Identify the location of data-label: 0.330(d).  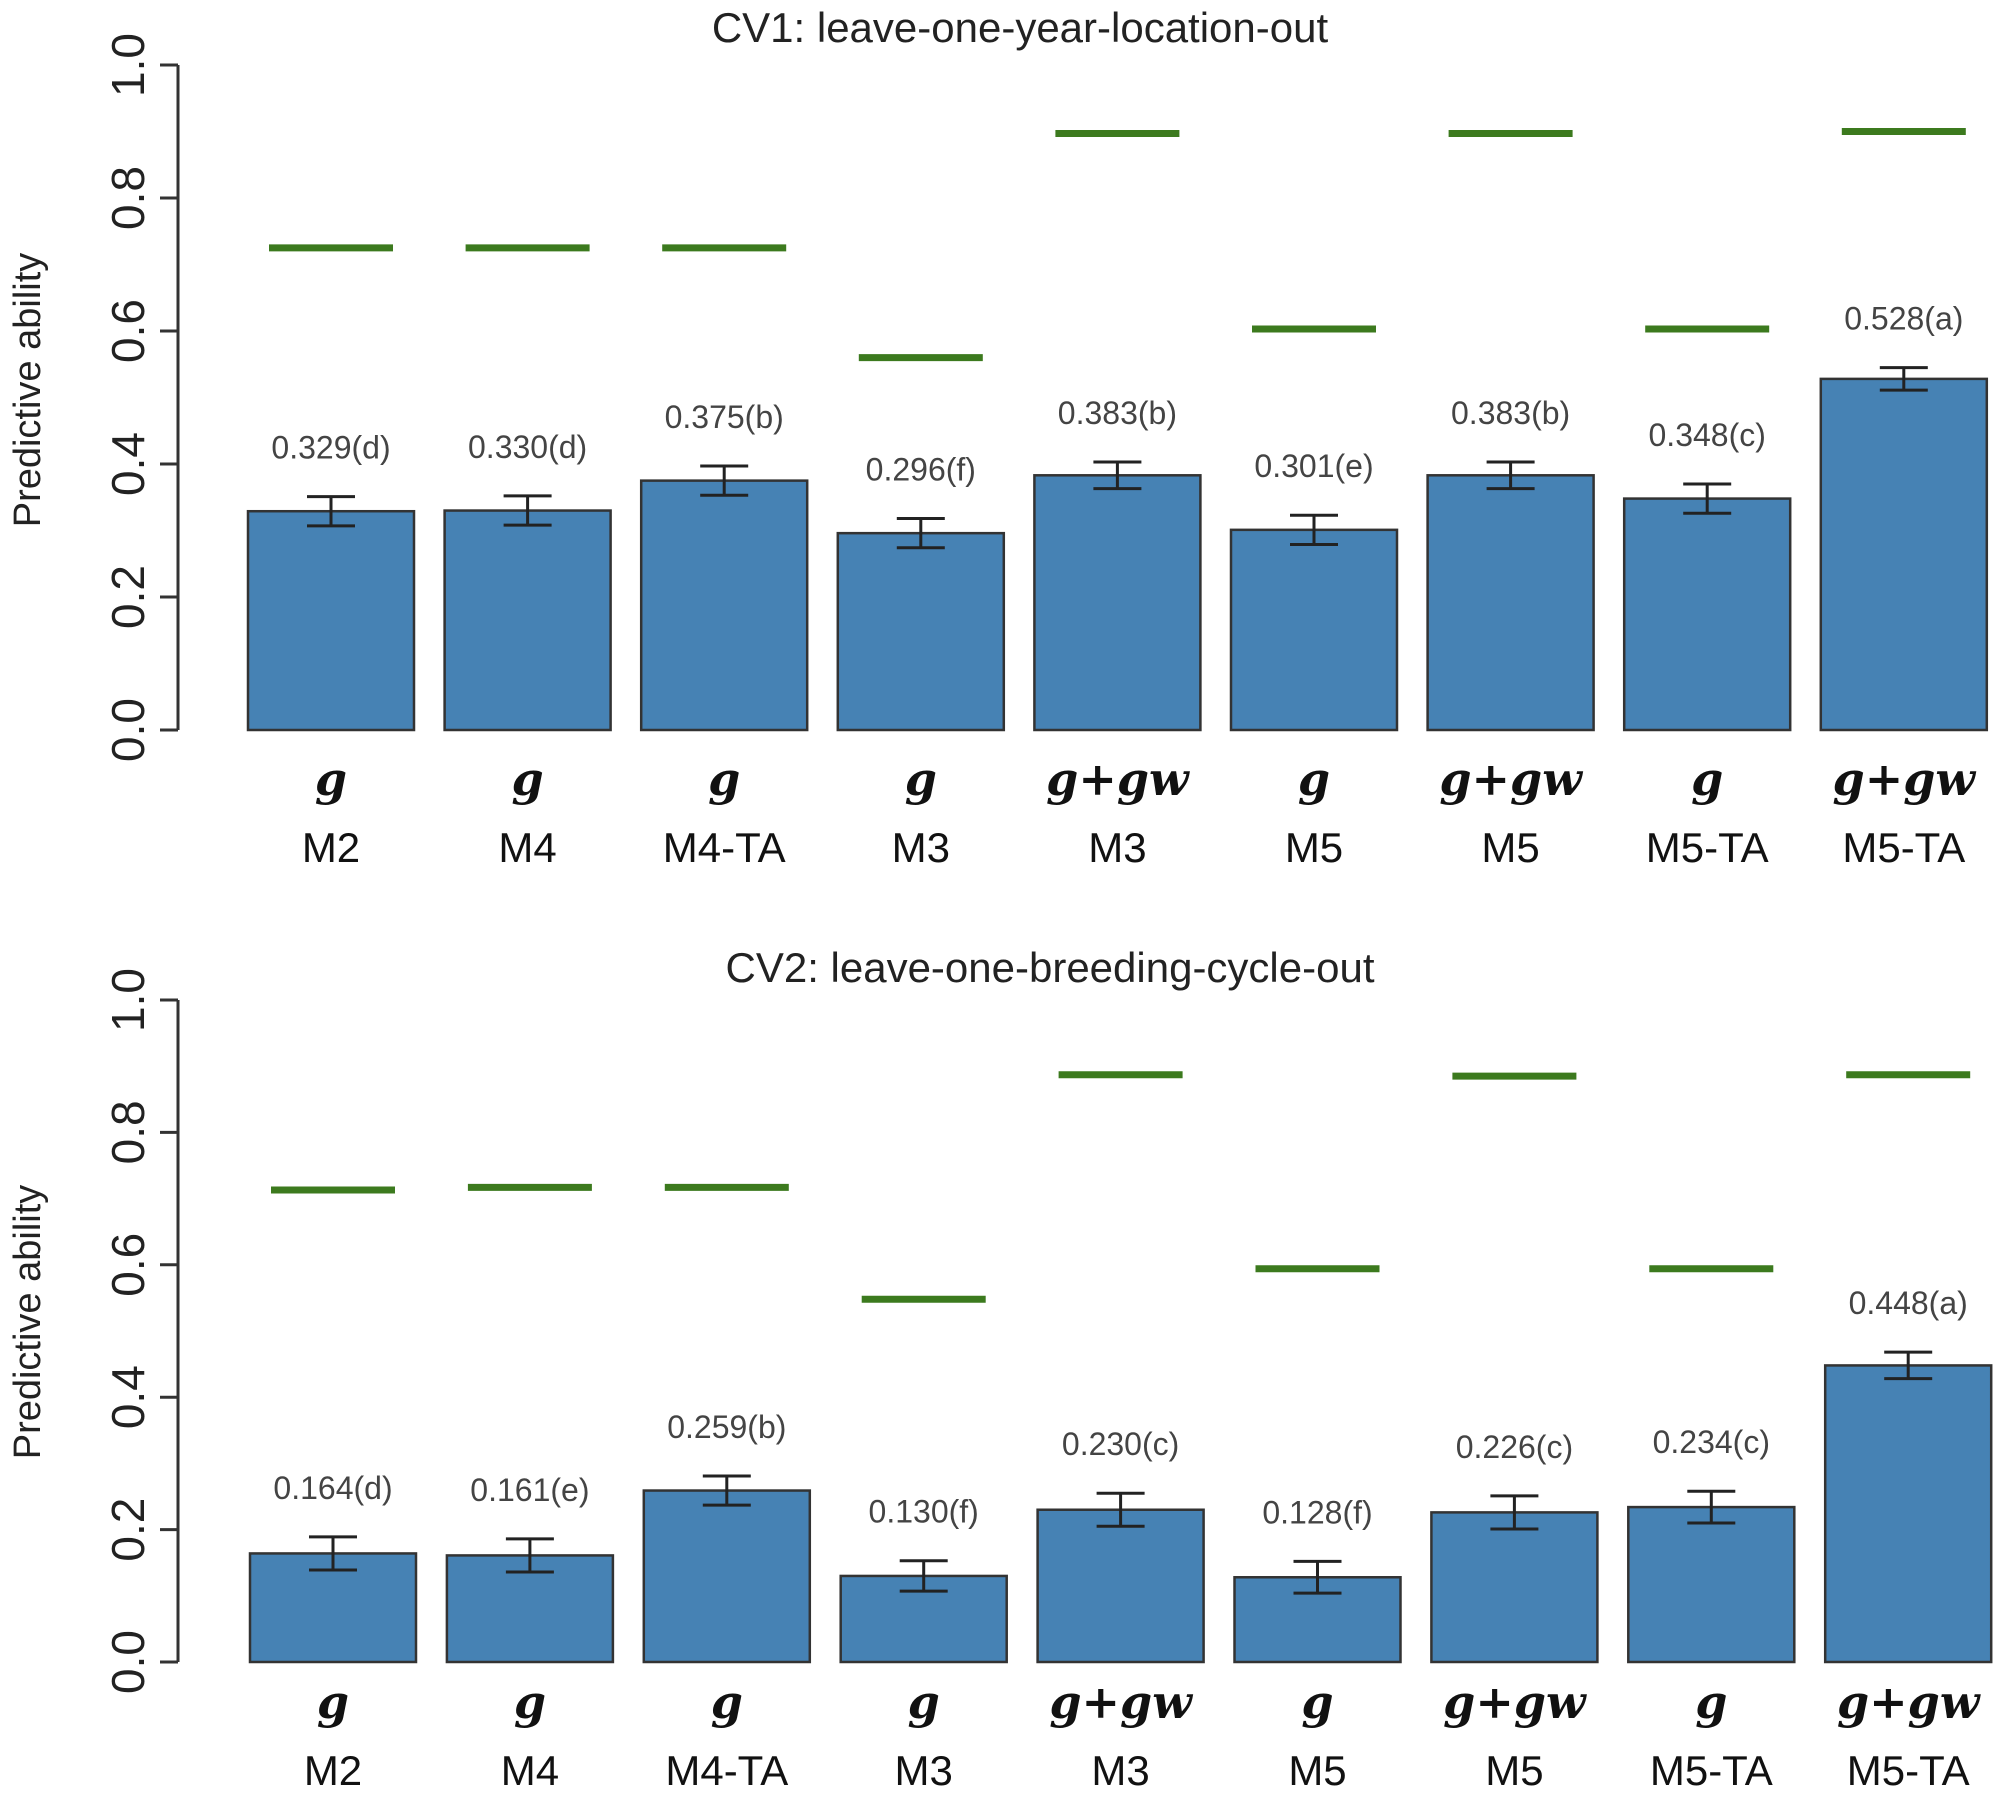
(527, 447).